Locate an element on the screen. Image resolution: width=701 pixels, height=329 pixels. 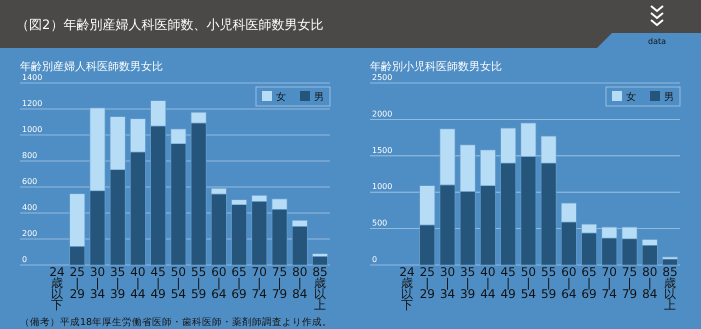
y-tick-label: 600 is located at coordinates (30, 181).